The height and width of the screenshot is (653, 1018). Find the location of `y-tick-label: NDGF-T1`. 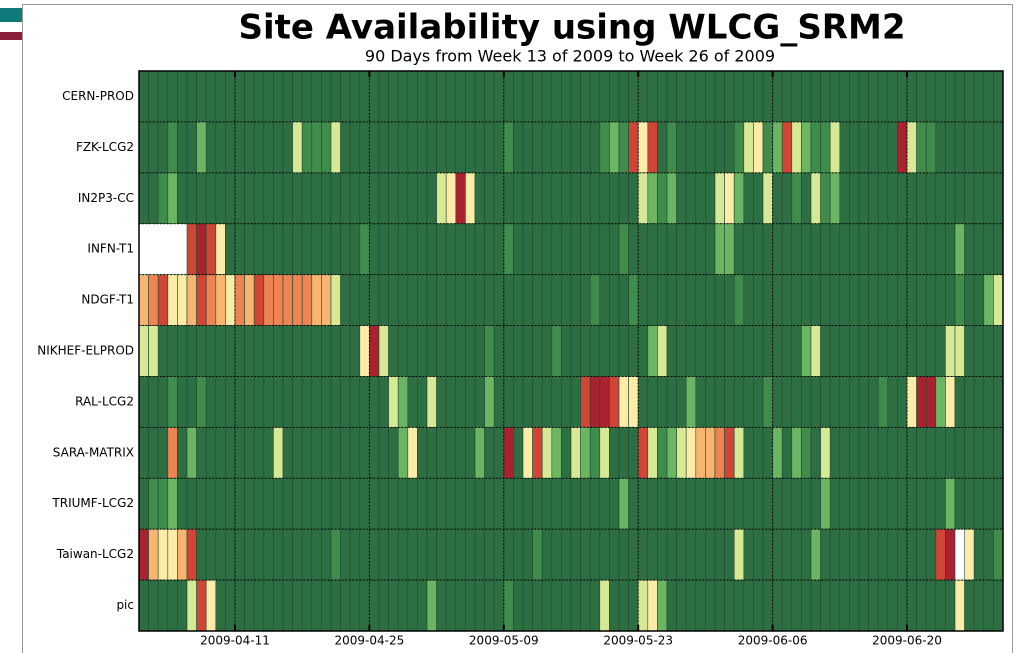

y-tick-label: NDGF-T1 is located at coordinates (107, 300).